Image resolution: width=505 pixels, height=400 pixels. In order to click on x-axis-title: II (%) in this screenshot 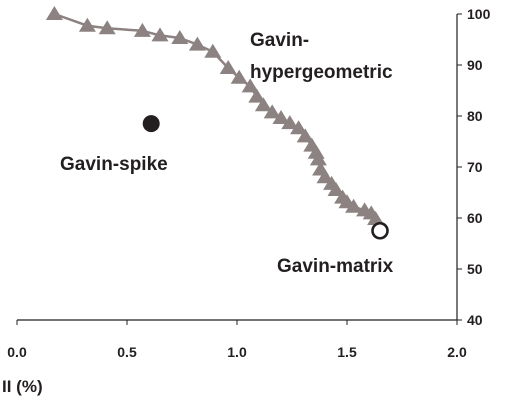, I will do `click(22, 386)`.